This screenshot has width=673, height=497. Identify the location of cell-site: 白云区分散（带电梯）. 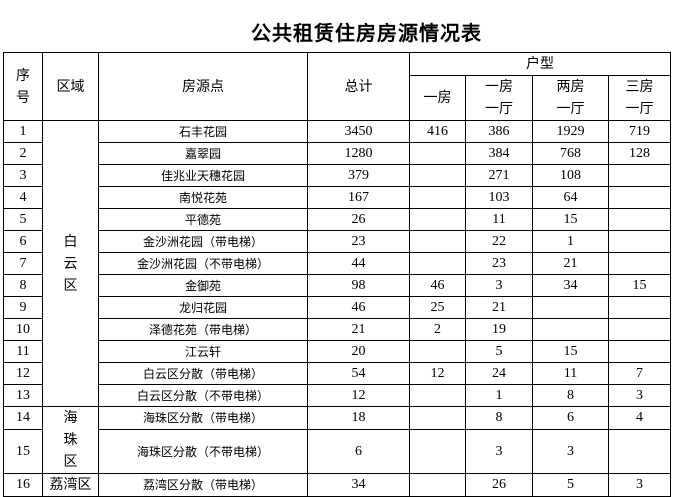
(203, 373).